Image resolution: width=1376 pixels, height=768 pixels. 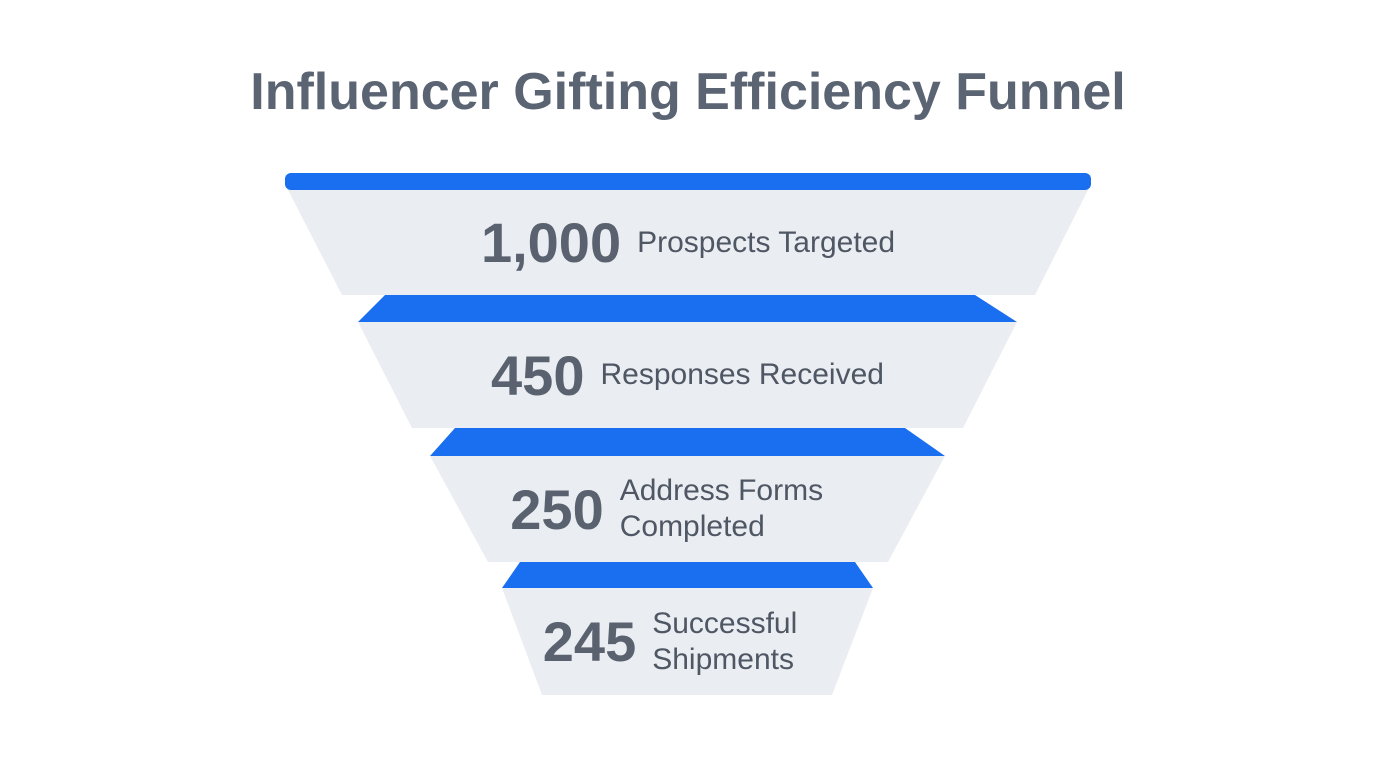 What do you see at coordinates (538, 375) in the screenshot?
I see `stage-value: 450` at bounding box center [538, 375].